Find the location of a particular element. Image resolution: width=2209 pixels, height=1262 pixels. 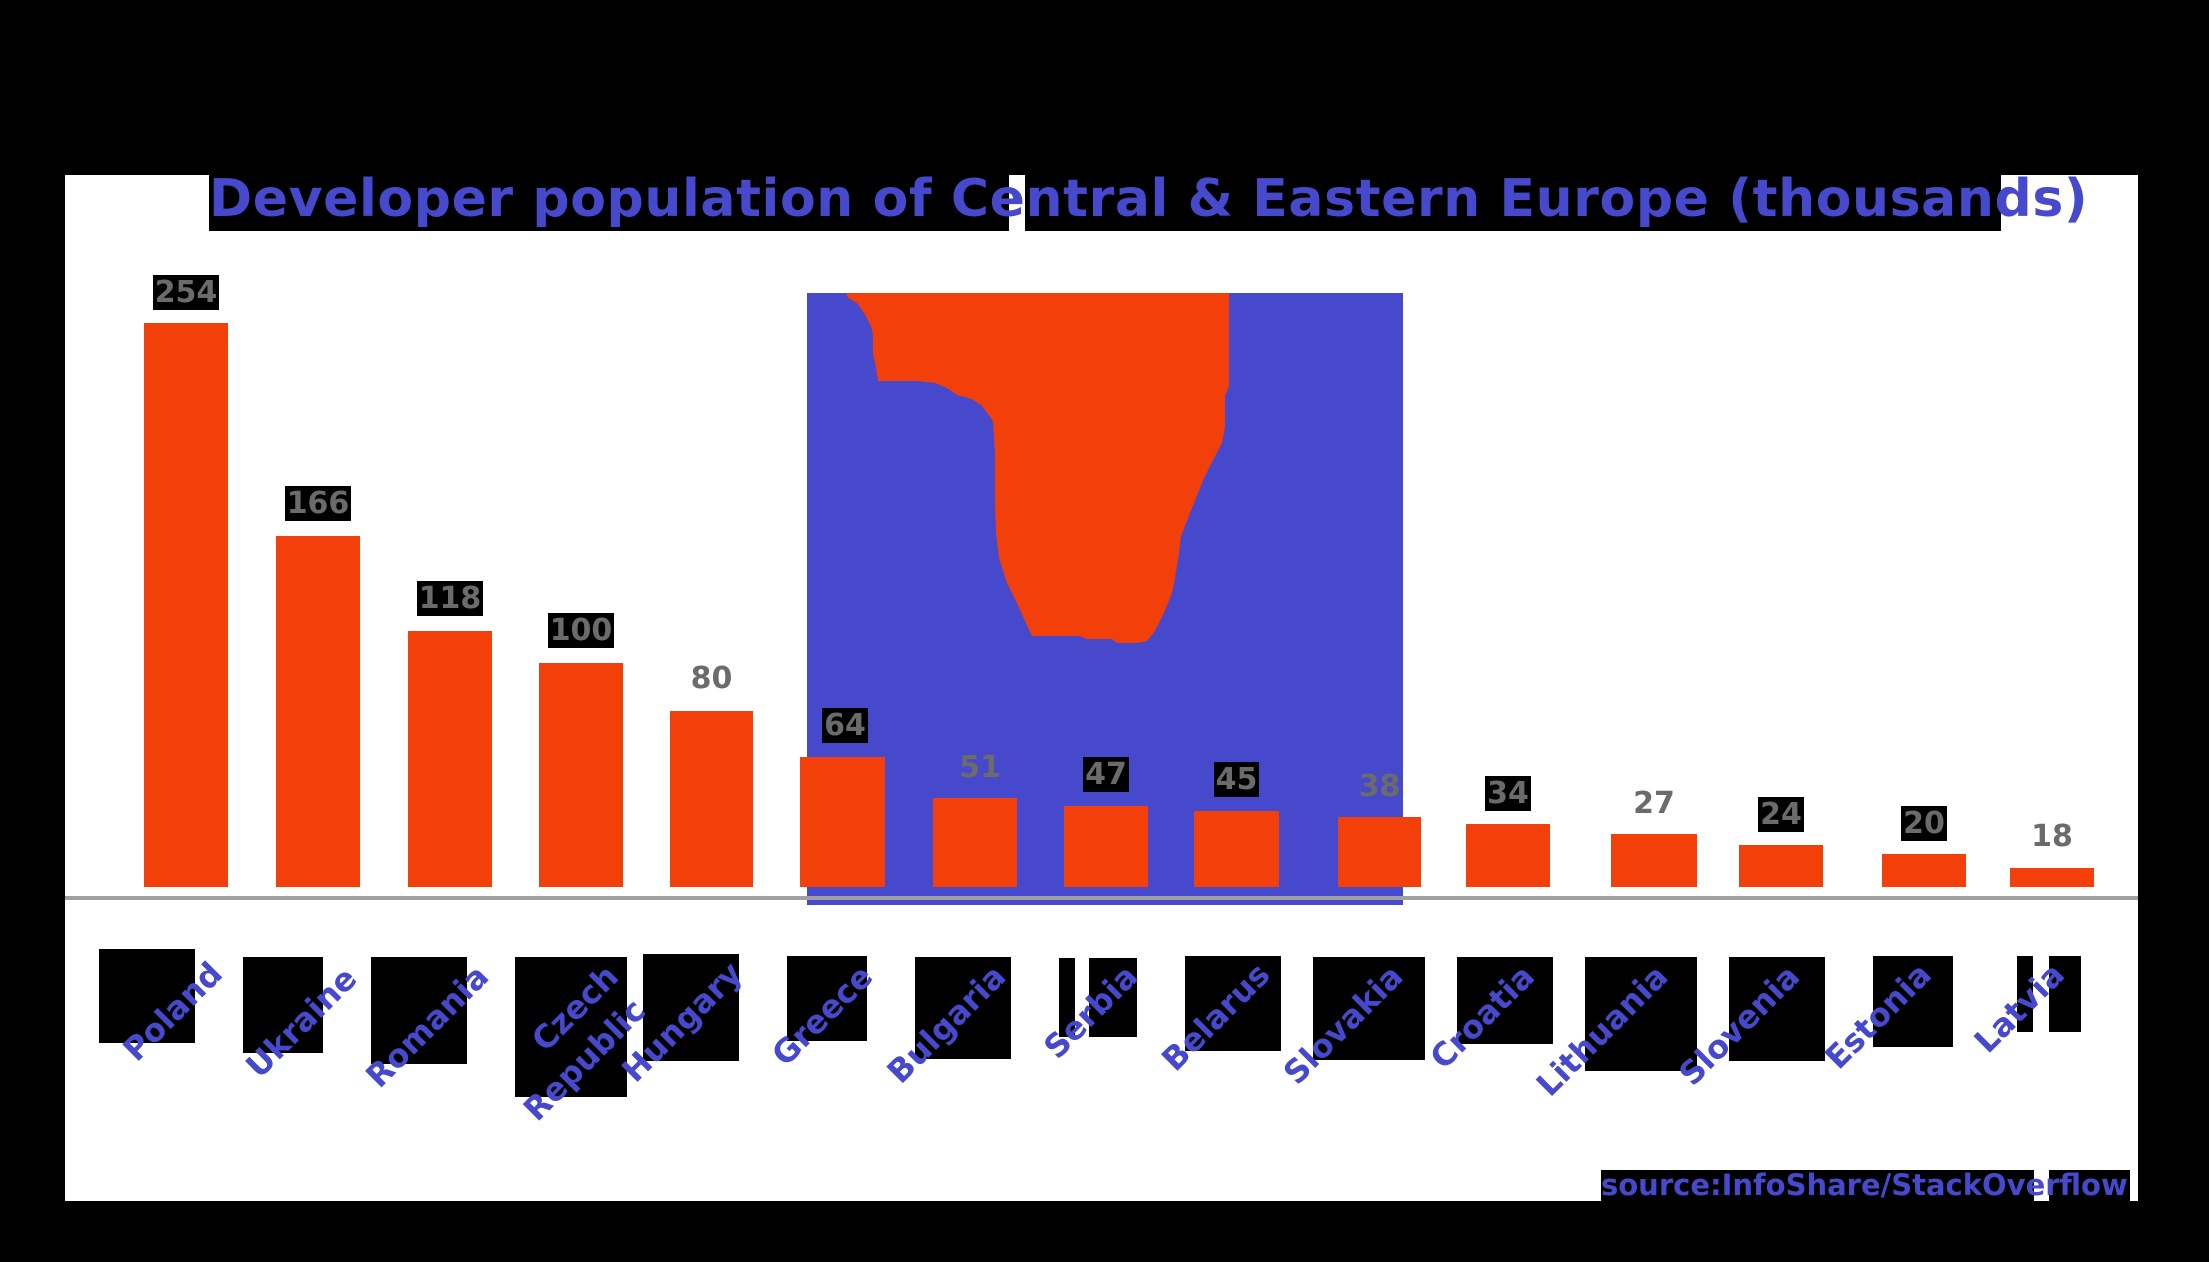

value-label: 166 is located at coordinates (318, 503).